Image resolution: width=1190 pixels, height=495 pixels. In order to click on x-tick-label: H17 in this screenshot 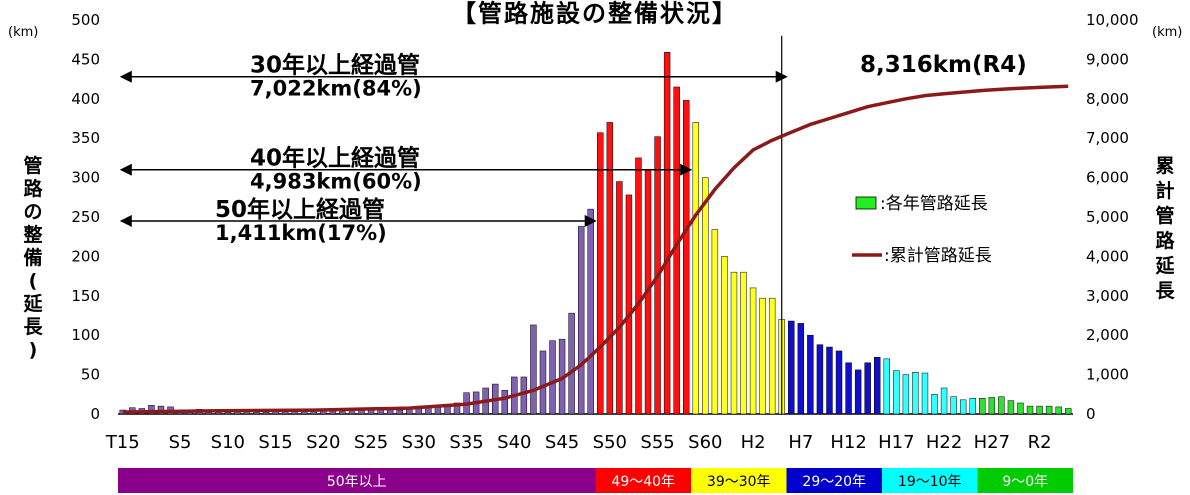, I will do `click(896, 442)`.